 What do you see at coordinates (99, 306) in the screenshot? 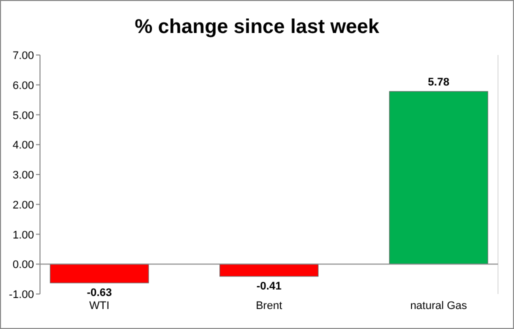
I see `x-tick-label: WTI` at bounding box center [99, 306].